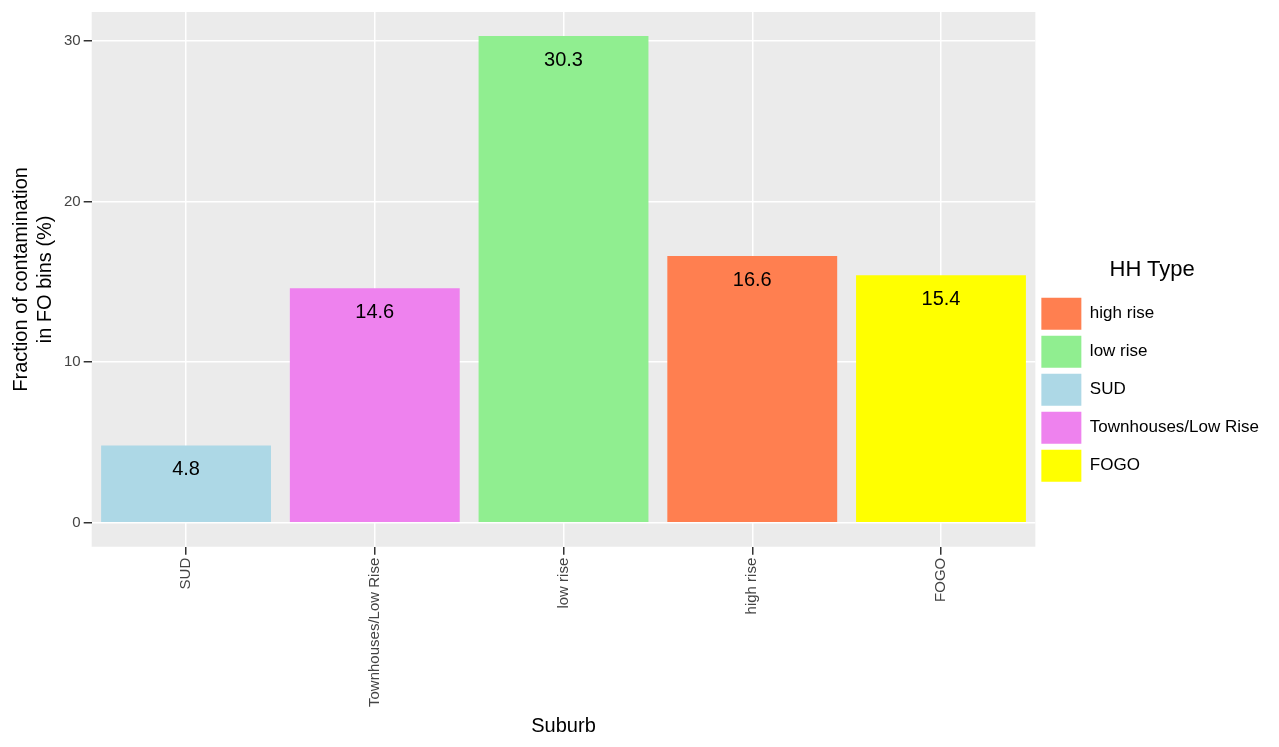  Describe the element at coordinates (563, 58) in the screenshot. I see `data-label: 30.3` at that location.